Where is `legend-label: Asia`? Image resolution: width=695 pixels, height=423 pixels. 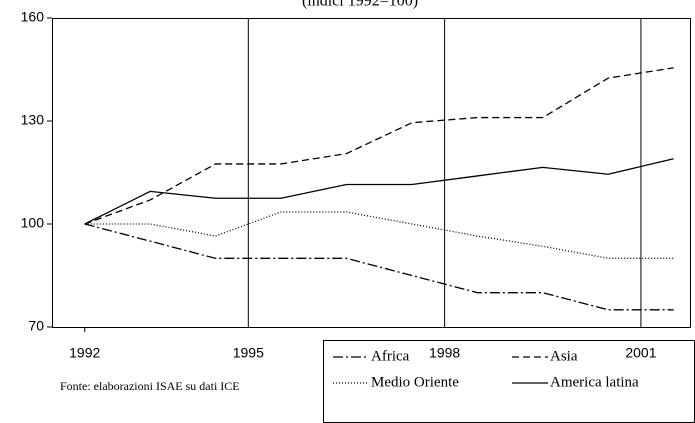
legend-label: Asia is located at coordinates (564, 356).